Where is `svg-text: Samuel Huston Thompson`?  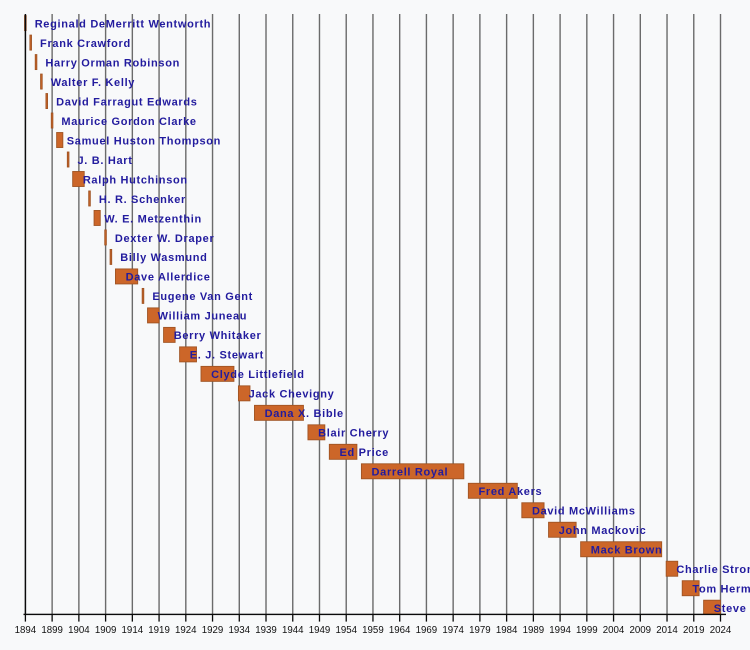 svg-text: Samuel Huston Thompson is located at coordinates (144, 141).